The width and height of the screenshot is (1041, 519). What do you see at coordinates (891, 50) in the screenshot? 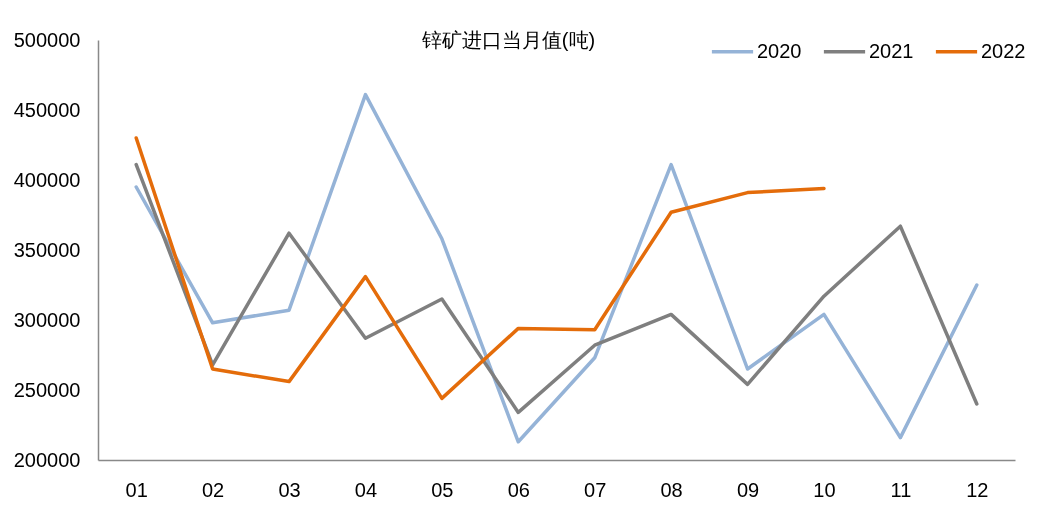
I see `legend-label: 2021` at bounding box center [891, 50].